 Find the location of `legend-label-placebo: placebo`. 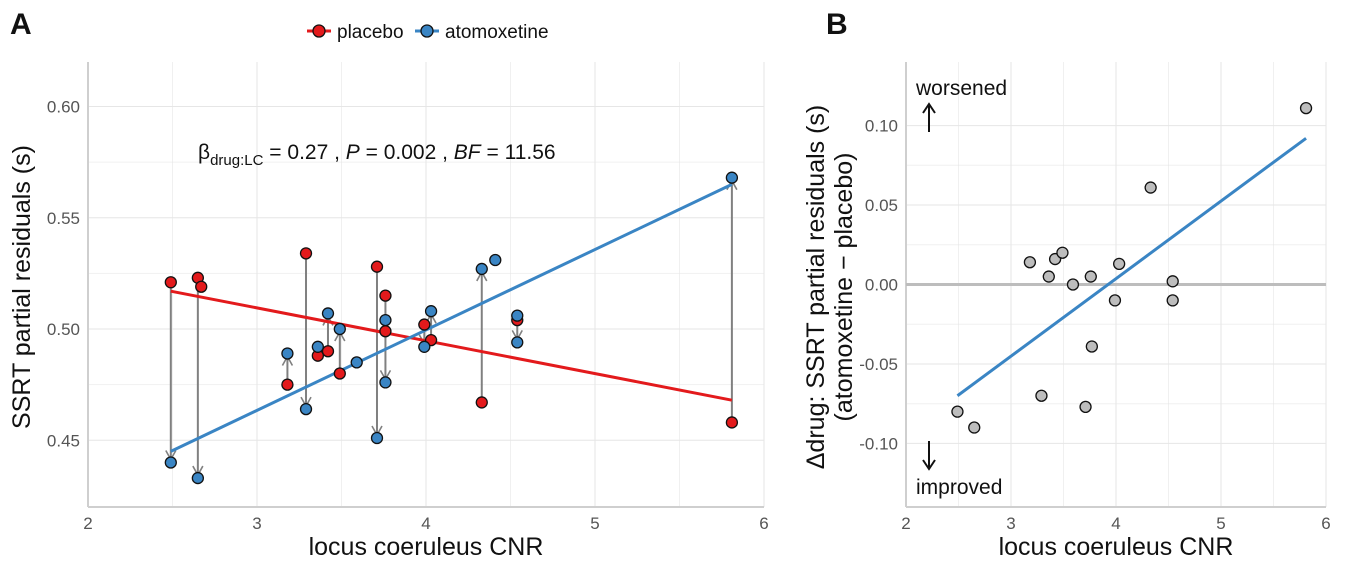

legend-label-placebo: placebo is located at coordinates (370, 32).